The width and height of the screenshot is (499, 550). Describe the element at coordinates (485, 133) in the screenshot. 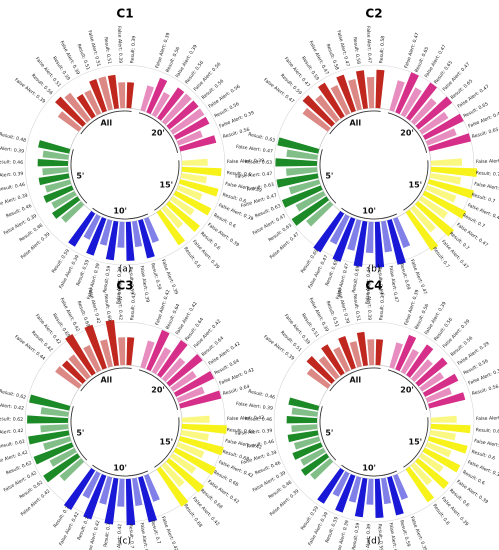

I see `bar-label: Result: 0.65` at that location.